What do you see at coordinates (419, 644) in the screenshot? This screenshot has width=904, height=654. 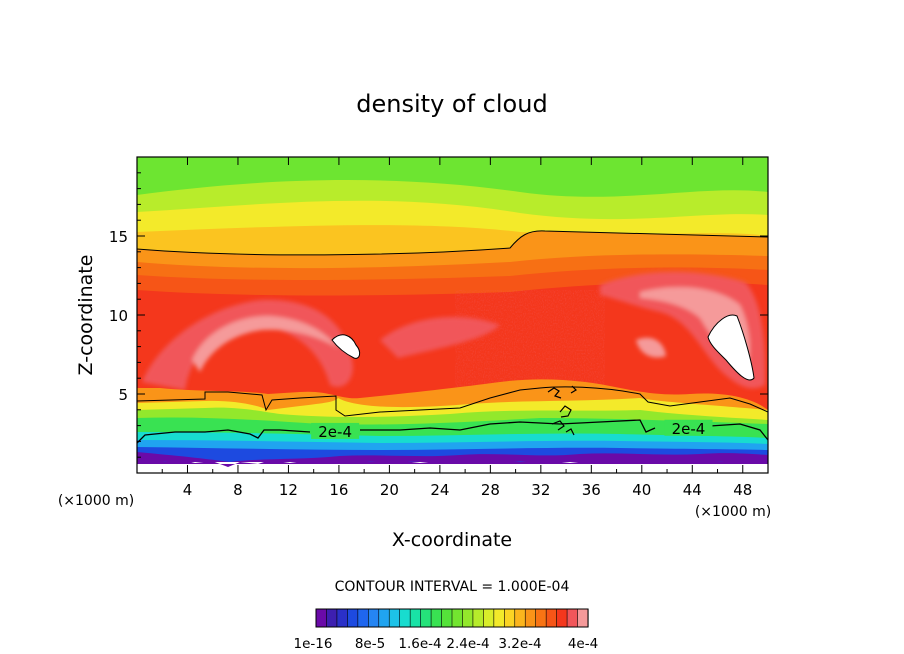 I see `colorbar-tick-label: 1.6e-4` at bounding box center [419, 644].